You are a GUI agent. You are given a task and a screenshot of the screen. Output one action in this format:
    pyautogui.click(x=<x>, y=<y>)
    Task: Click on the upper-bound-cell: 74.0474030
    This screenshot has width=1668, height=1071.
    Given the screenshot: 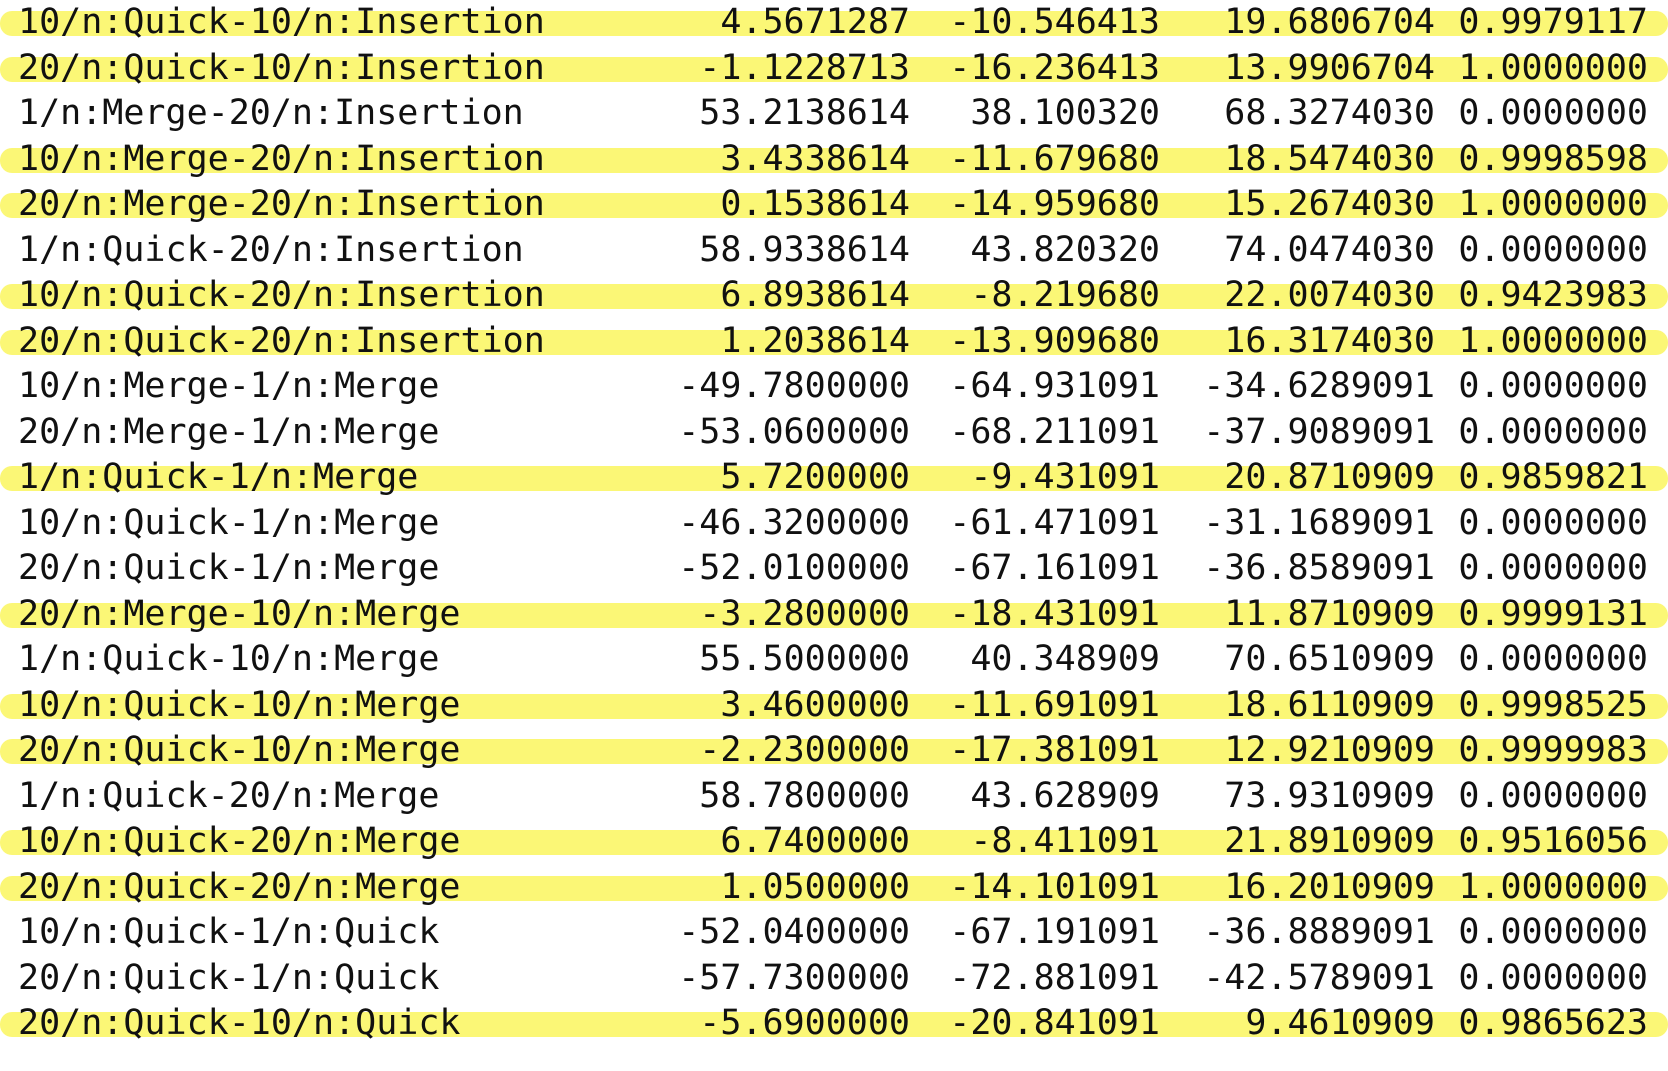 What is the action you would take?
    pyautogui.click(x=1329, y=249)
    